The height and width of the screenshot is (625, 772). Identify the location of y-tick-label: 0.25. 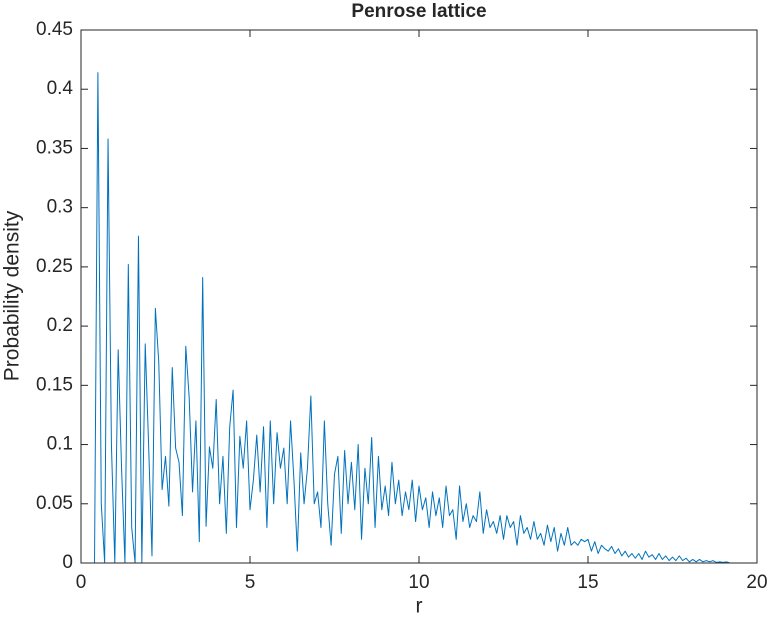
(54, 266).